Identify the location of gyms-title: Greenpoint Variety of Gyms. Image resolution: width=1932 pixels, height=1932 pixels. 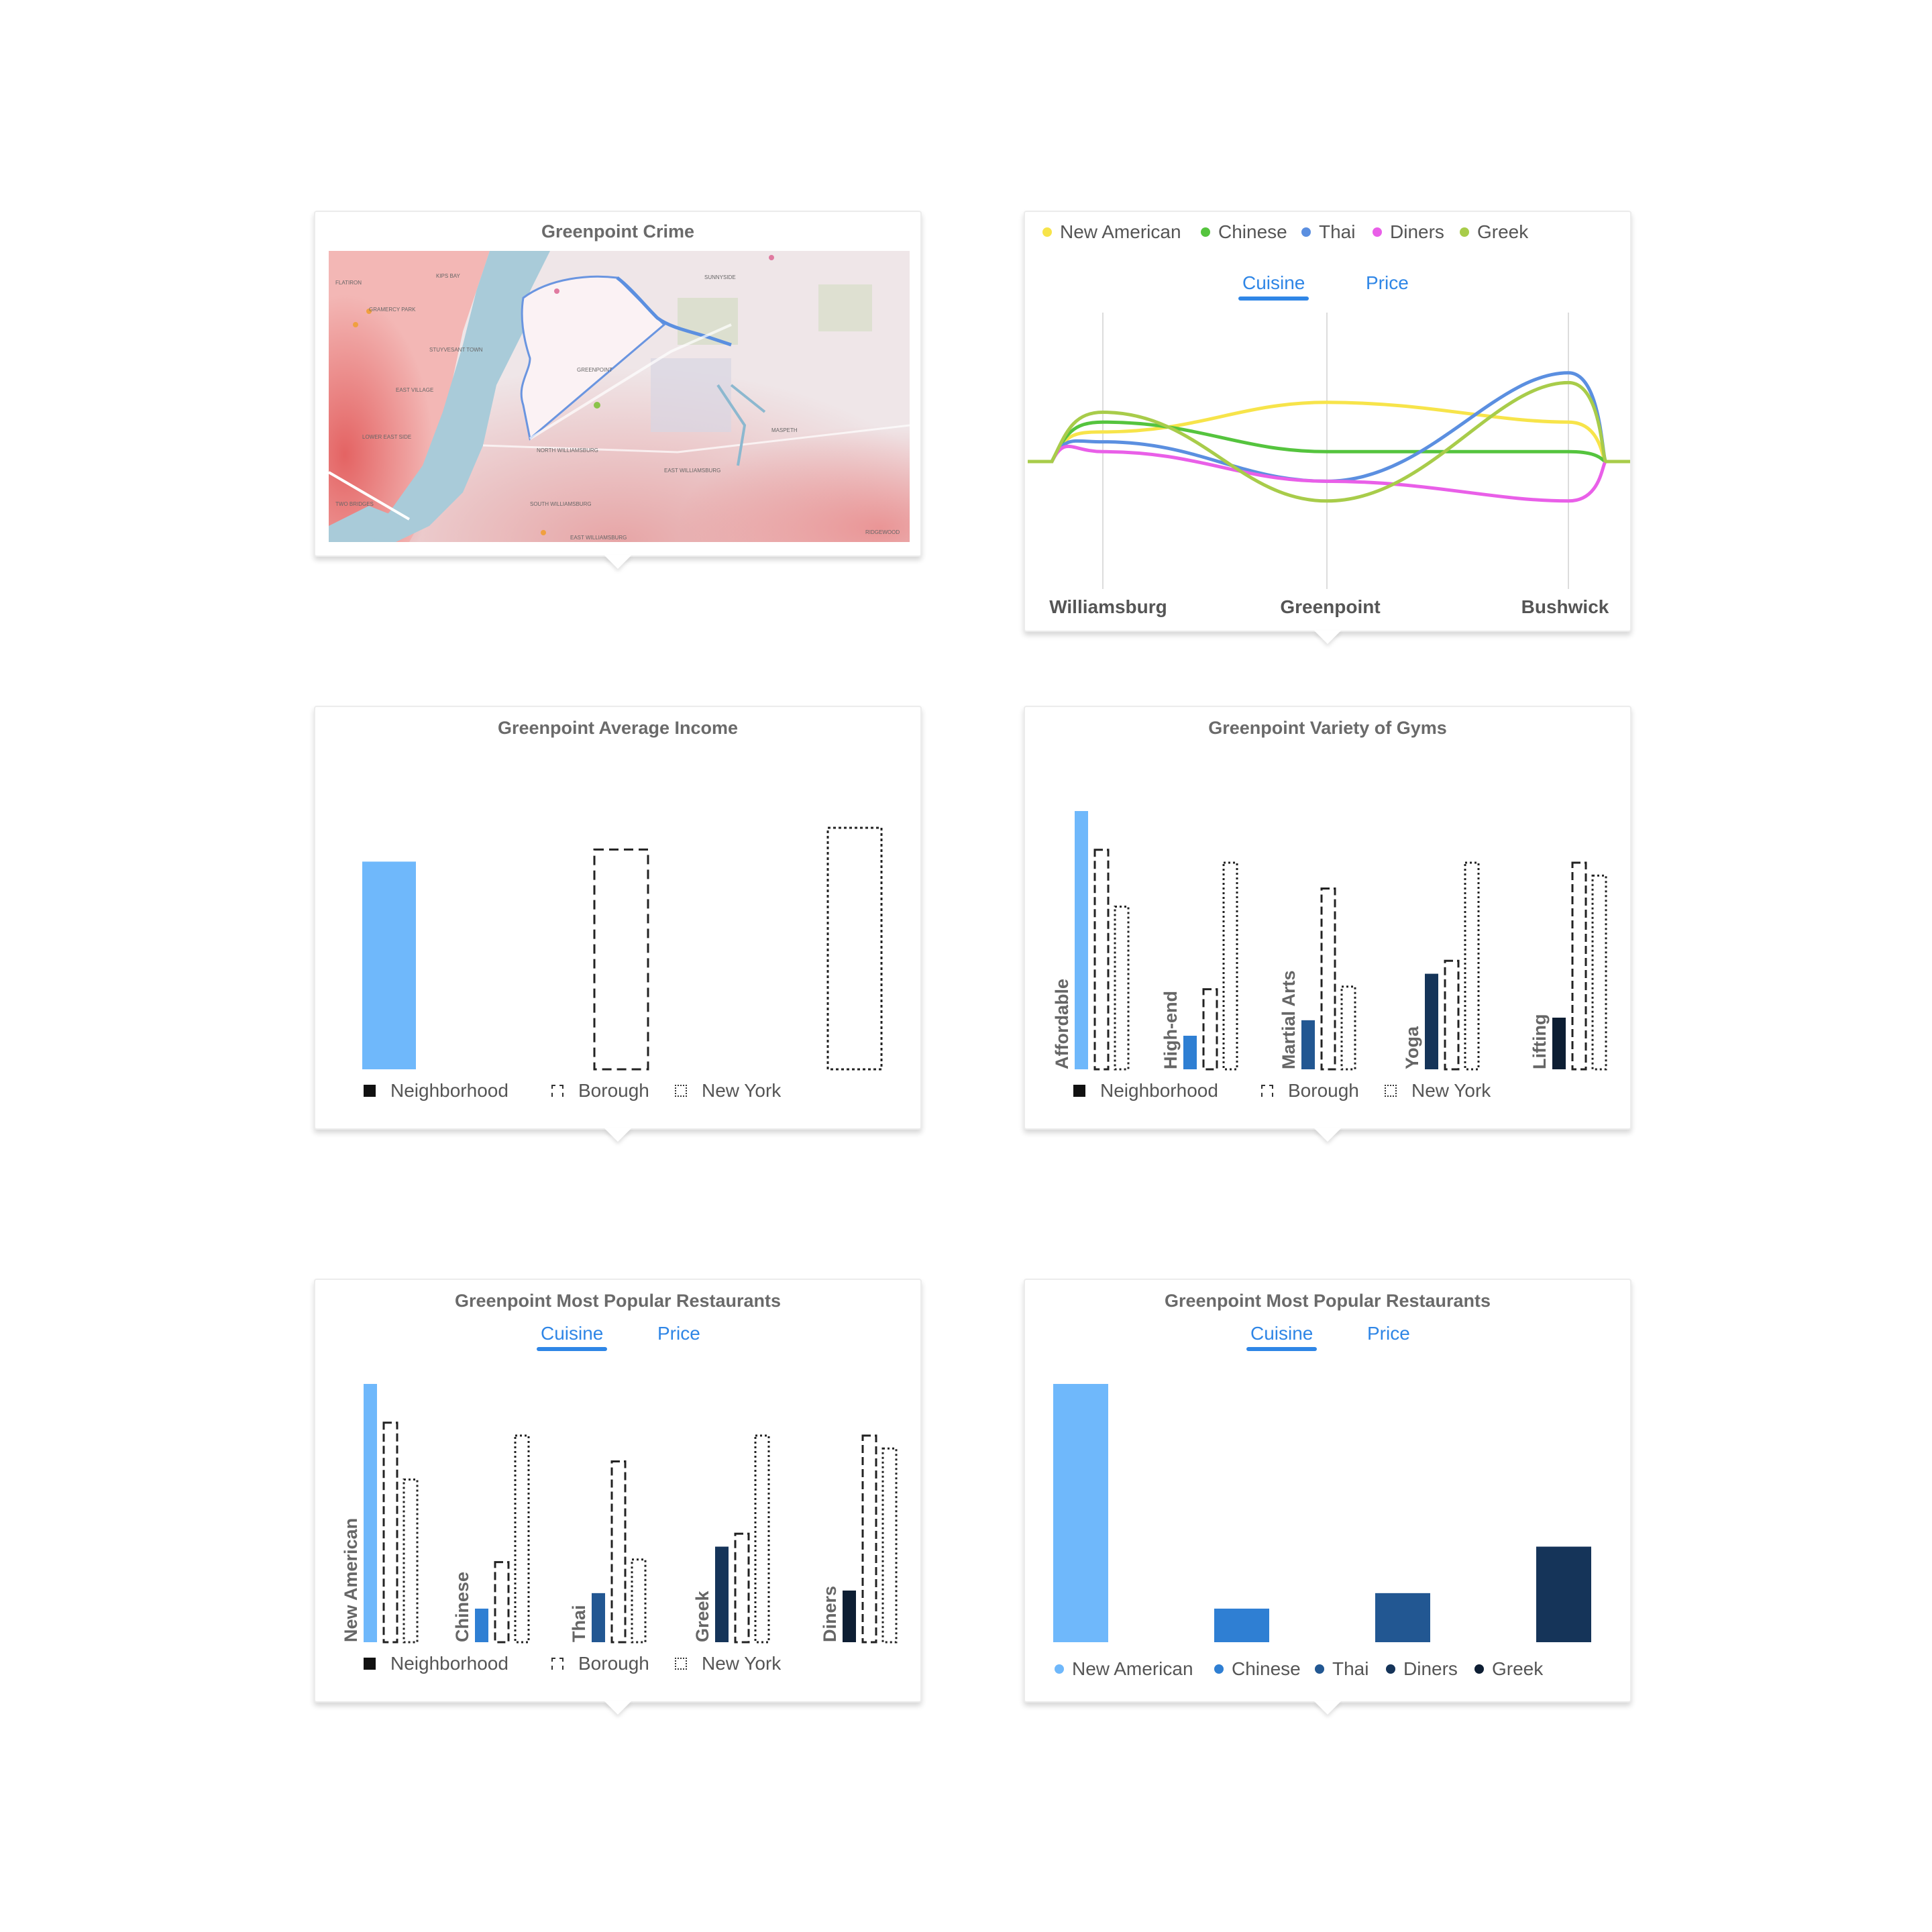
(1327, 728).